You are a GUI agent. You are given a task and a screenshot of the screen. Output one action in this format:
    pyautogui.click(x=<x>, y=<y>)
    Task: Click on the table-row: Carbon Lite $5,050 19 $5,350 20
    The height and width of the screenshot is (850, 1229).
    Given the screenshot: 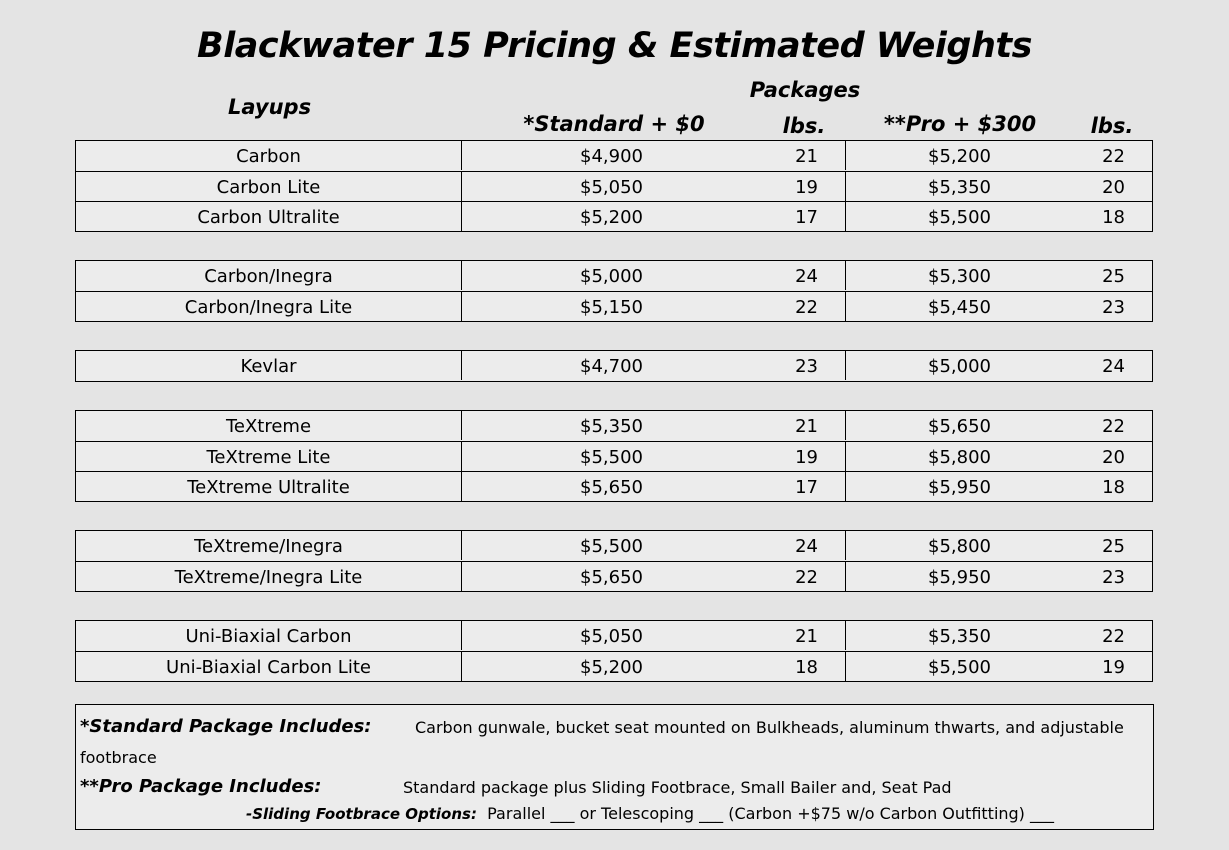 What is the action you would take?
    pyautogui.click(x=614, y=186)
    